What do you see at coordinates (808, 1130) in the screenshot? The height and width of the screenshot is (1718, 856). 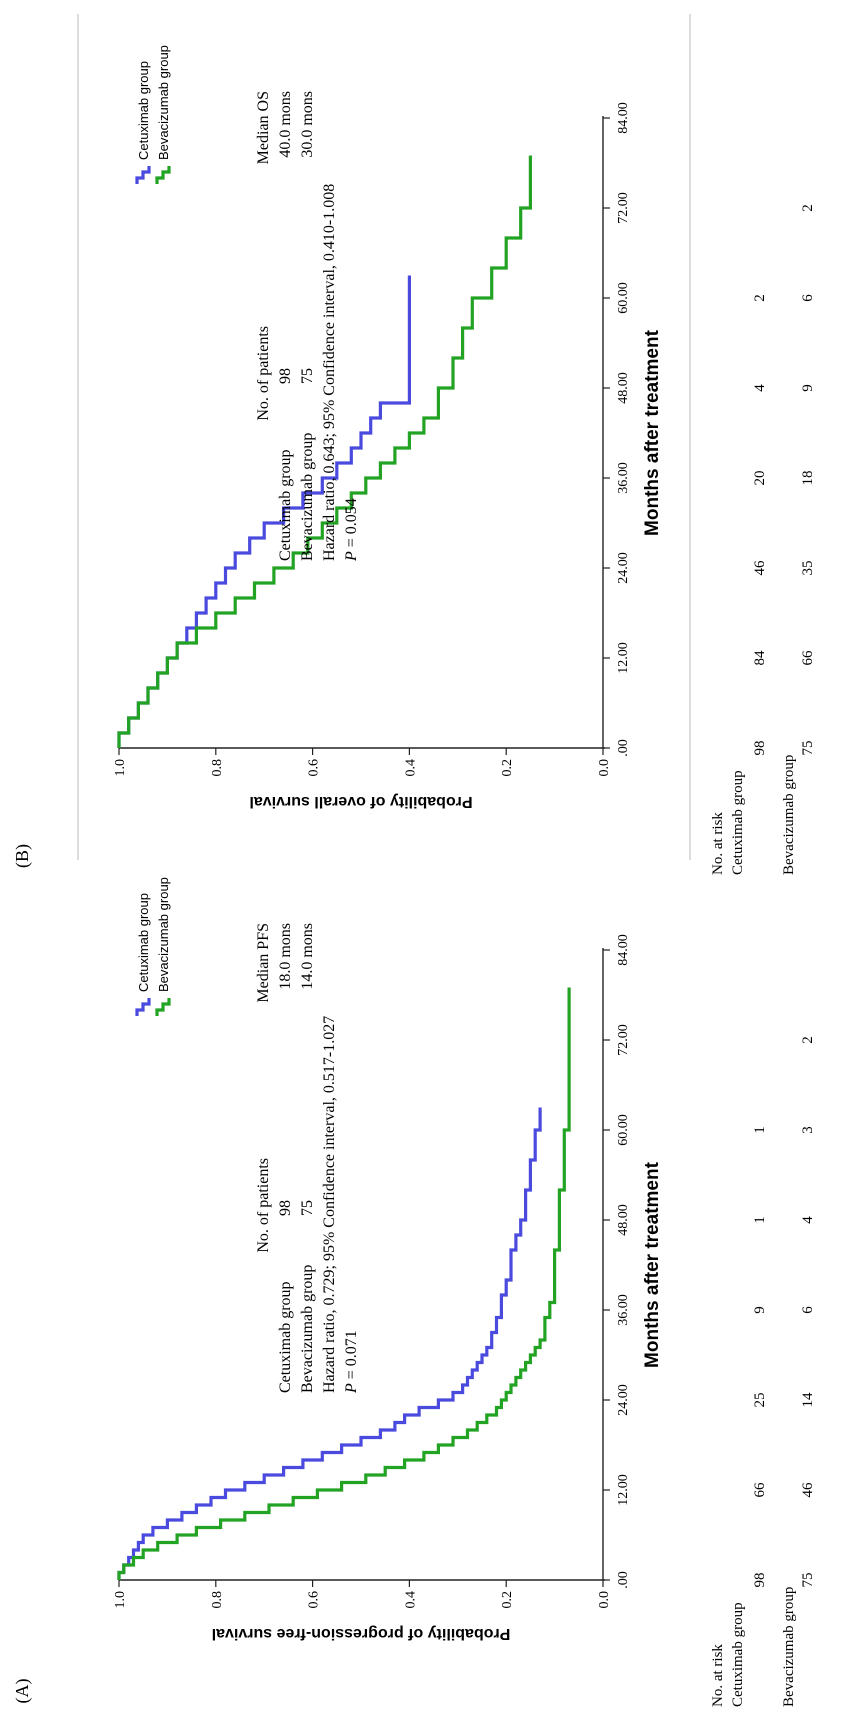 I see `risk-table-value: 3` at bounding box center [808, 1130].